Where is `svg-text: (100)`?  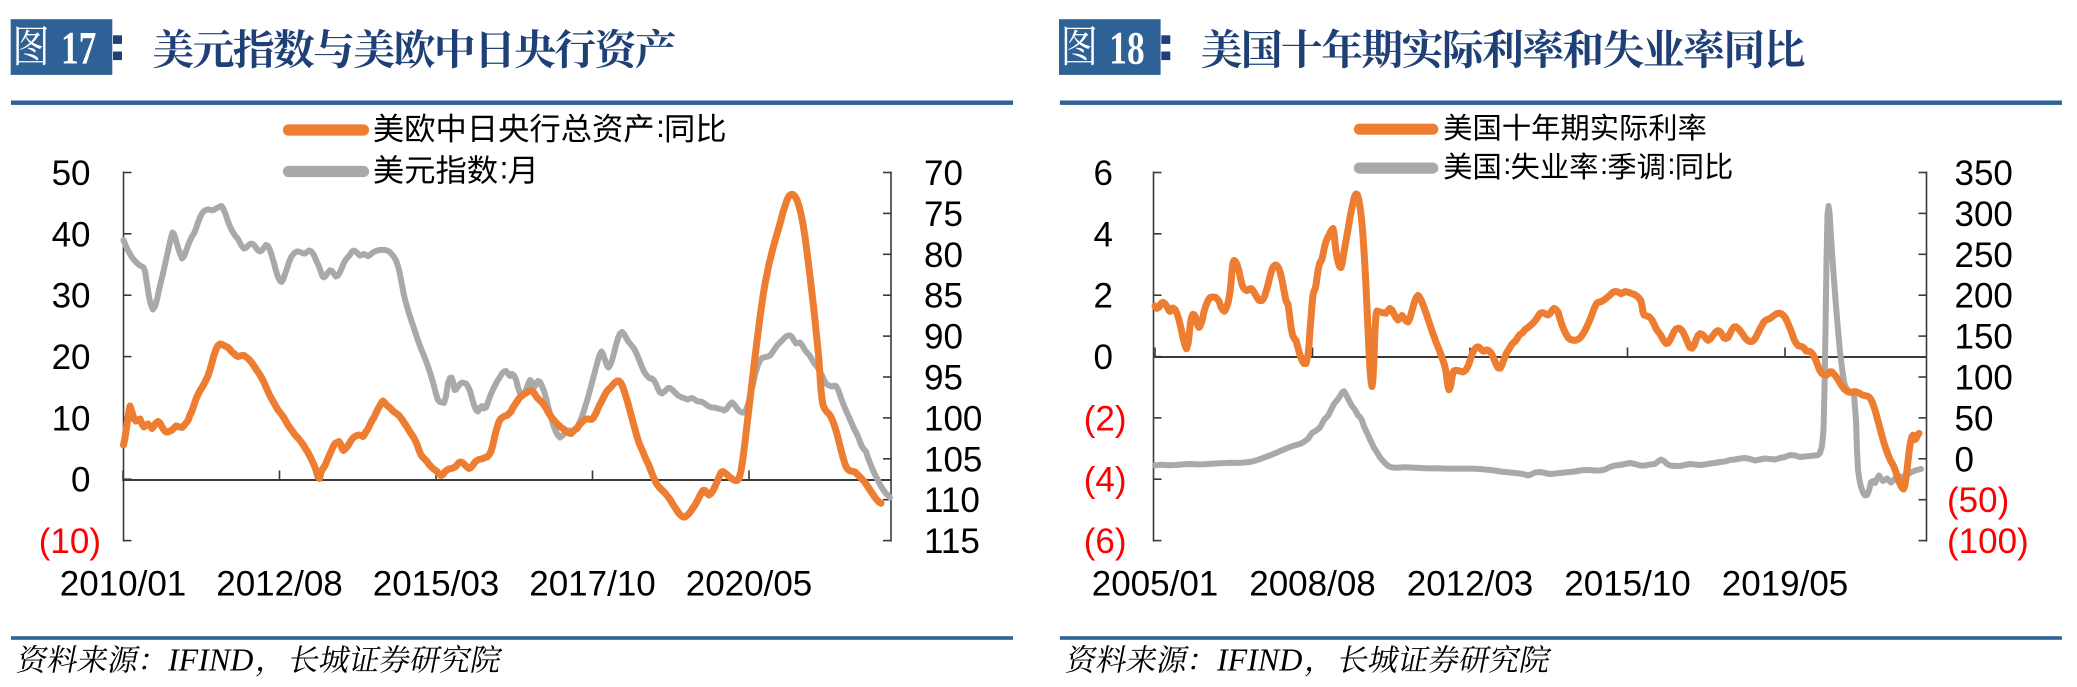 svg-text: (100) is located at coordinates (1988, 541).